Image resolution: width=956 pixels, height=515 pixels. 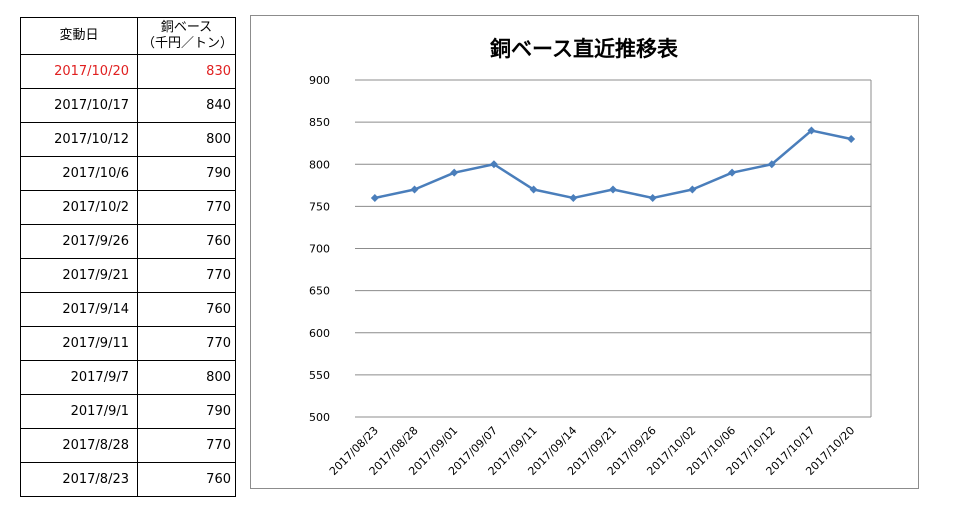 I want to click on table-row: 2017/8/23 760, so click(x=128, y=479).